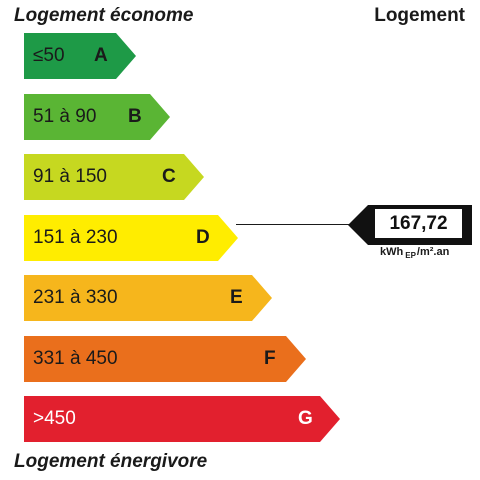 Image resolution: width=480 pixels, height=480 pixels. What do you see at coordinates (433, 252) in the screenshot?
I see `unit-tail: /m².an` at bounding box center [433, 252].